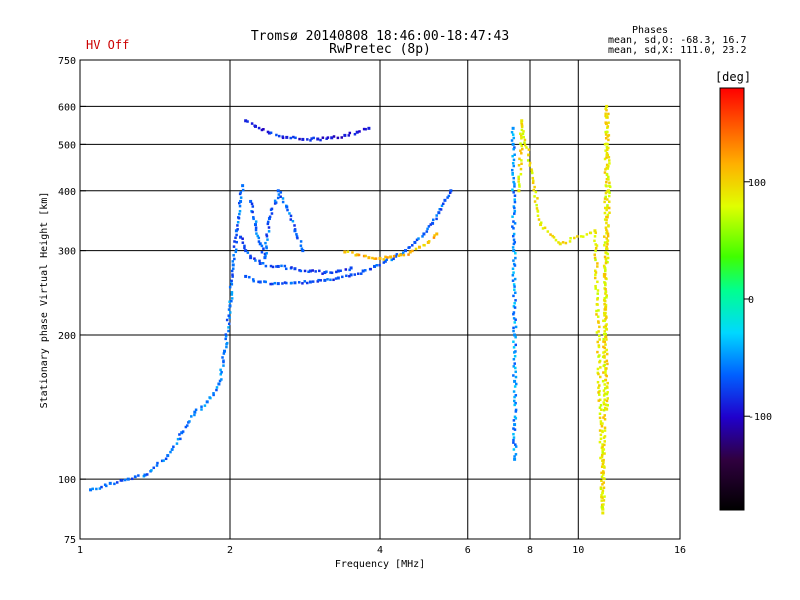 This screenshot has height=600, width=800. What do you see at coordinates (277, 224) in the screenshot?
I see `series-spread-column-2-1-2-8-mhz` at bounding box center [277, 224].